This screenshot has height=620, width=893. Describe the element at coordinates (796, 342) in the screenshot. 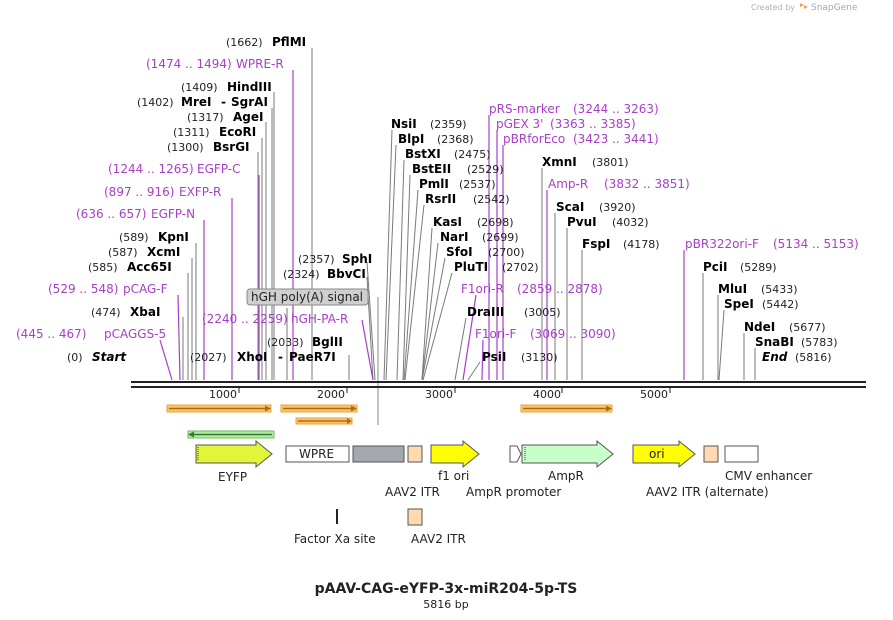

I see `site-label-snabi: SnaBI (5783)` at that location.